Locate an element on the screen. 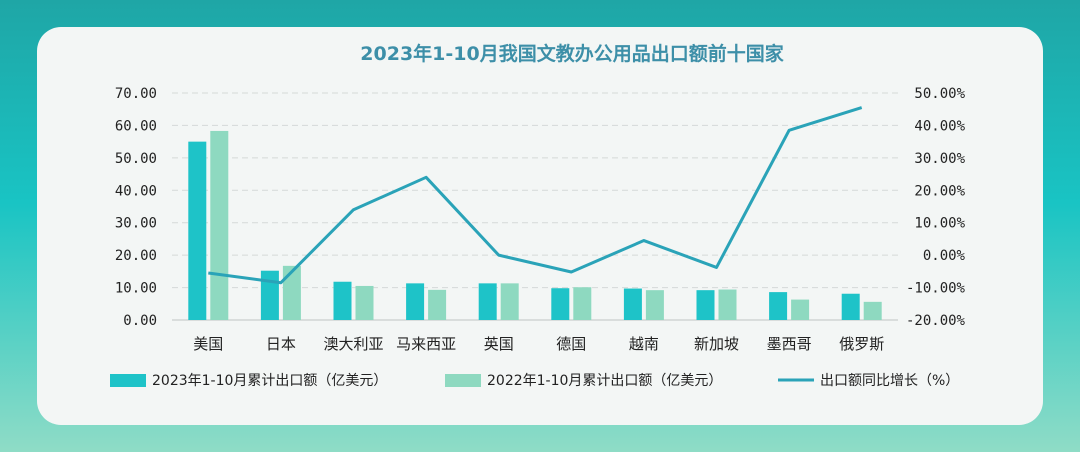 The height and width of the screenshot is (452, 1080). legend-label-2023: 2023年1-10月累计出口额（亿美元） is located at coordinates (269, 381).